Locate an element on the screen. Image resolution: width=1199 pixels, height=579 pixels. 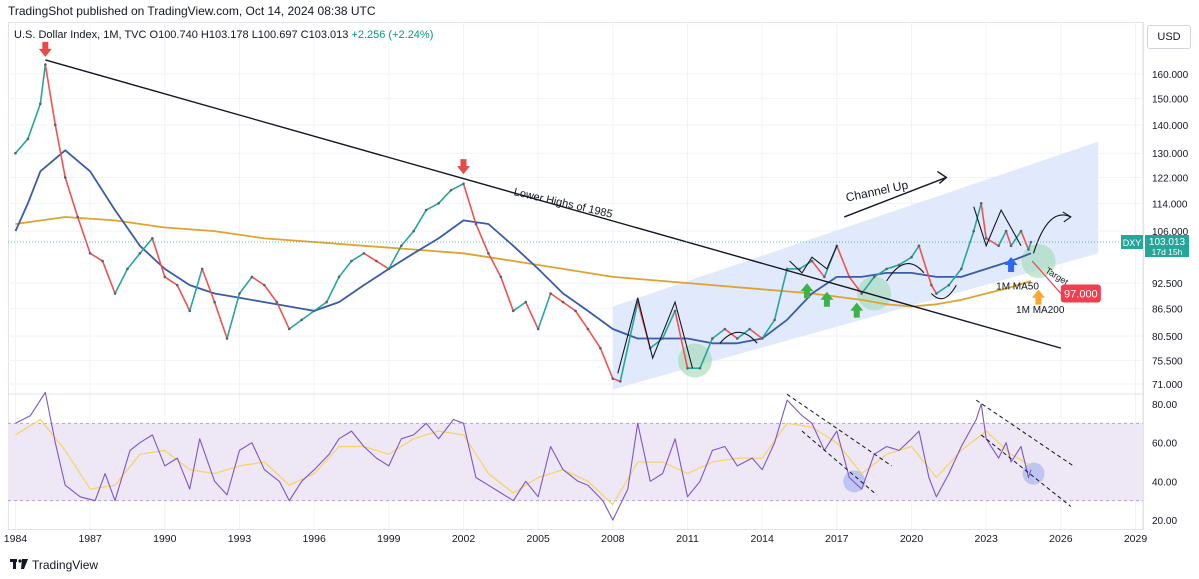
rsi-ma-line is located at coordinates (523, 462).